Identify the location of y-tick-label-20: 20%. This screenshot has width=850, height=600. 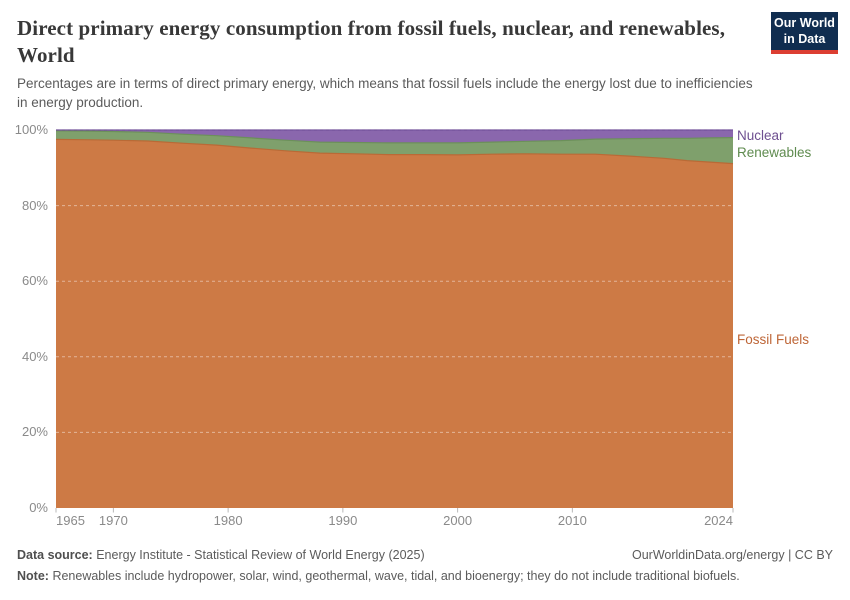
(34, 432).